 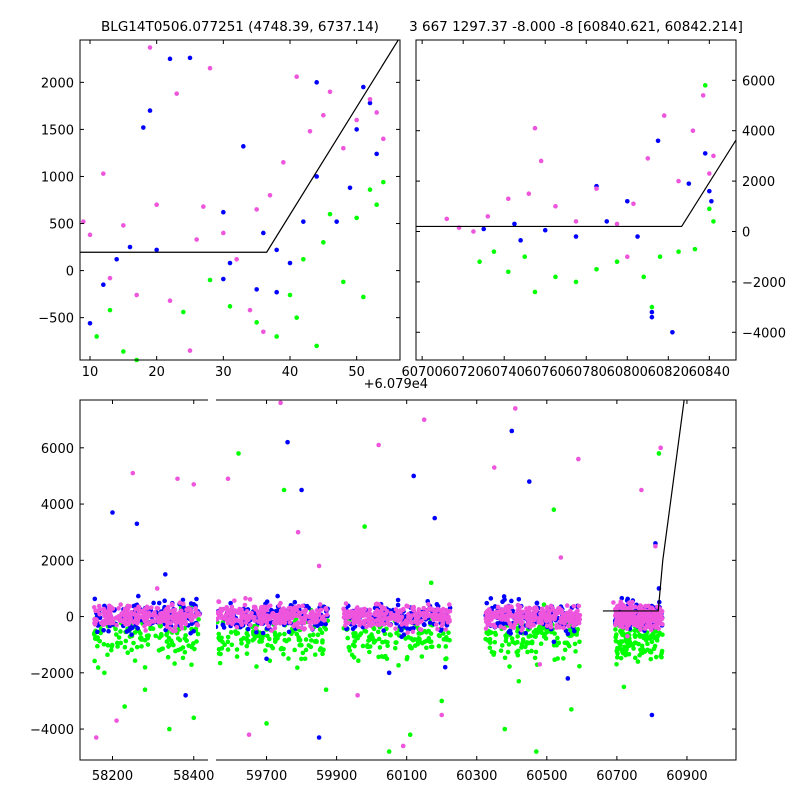 I want to click on bottom-xtick-label: 60300, so click(x=476, y=776).